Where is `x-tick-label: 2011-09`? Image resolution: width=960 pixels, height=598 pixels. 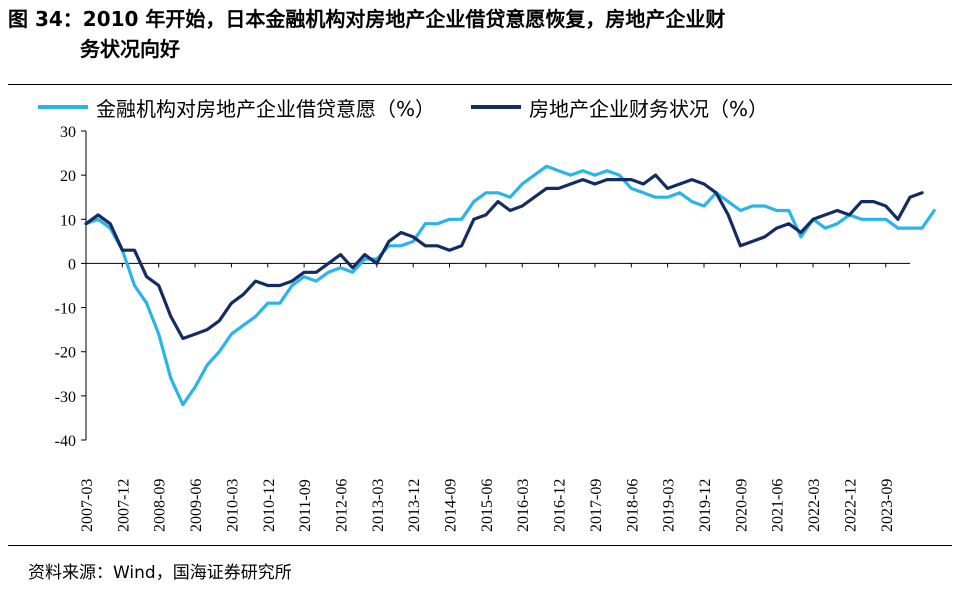 x-tick-label: 2011-09 is located at coordinates (305, 505).